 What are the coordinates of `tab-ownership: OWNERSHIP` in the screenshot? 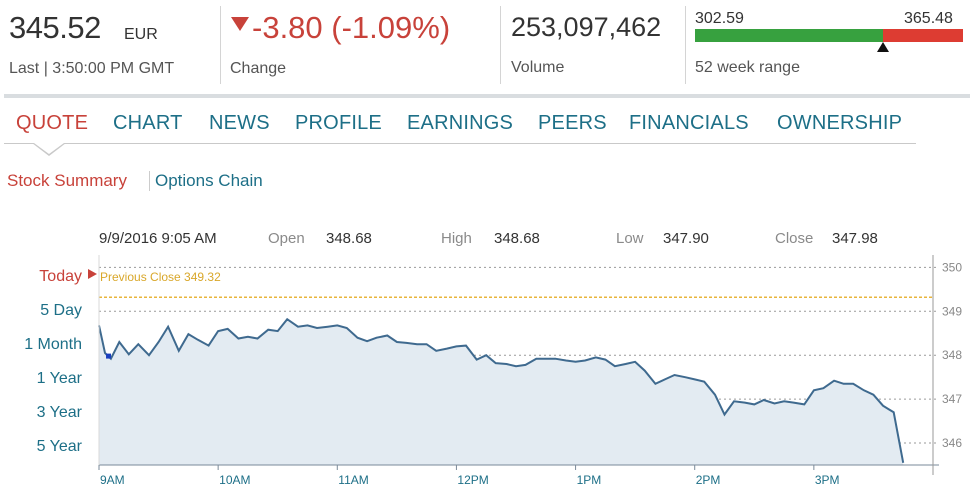 It's located at (840, 123).